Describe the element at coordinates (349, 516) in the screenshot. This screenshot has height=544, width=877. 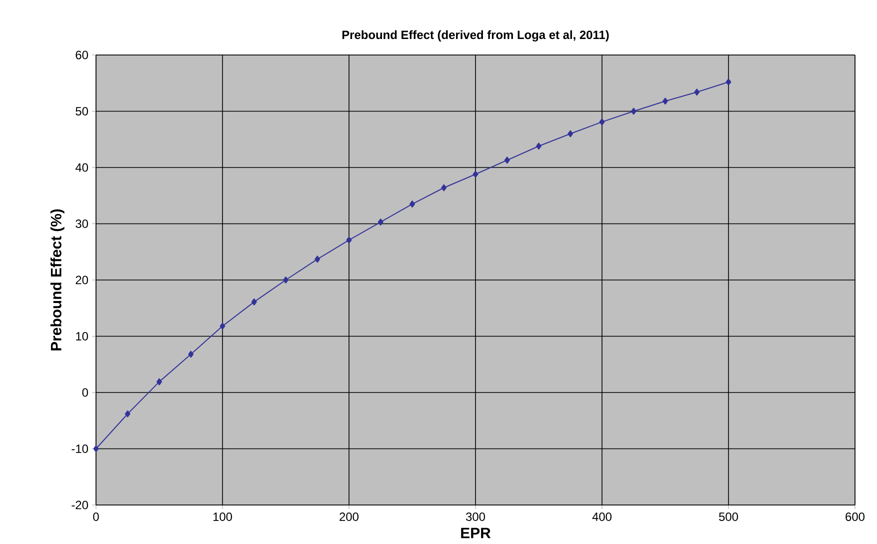
I see `x-tick-label: 200` at that location.